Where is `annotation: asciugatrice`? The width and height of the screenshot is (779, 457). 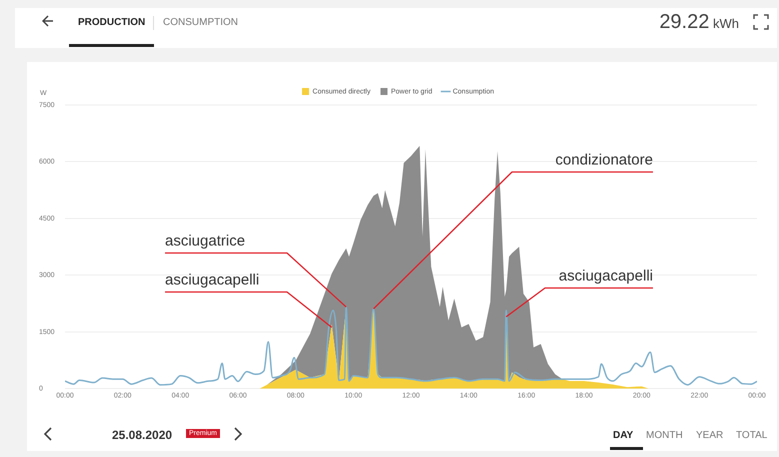
annotation: asciugatrice is located at coordinates (205, 241).